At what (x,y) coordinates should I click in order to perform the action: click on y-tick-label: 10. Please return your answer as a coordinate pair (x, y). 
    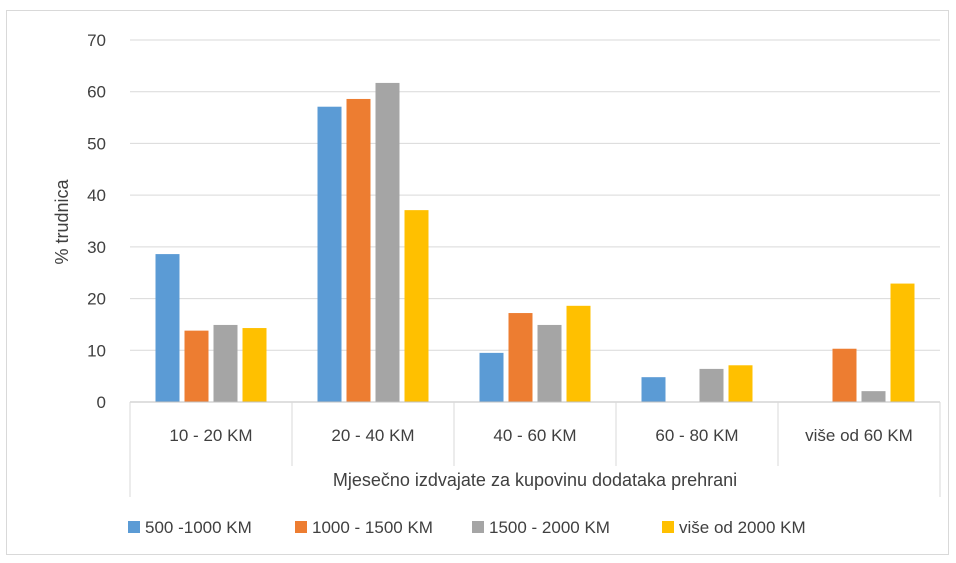
    Looking at the image, I should click on (96, 350).